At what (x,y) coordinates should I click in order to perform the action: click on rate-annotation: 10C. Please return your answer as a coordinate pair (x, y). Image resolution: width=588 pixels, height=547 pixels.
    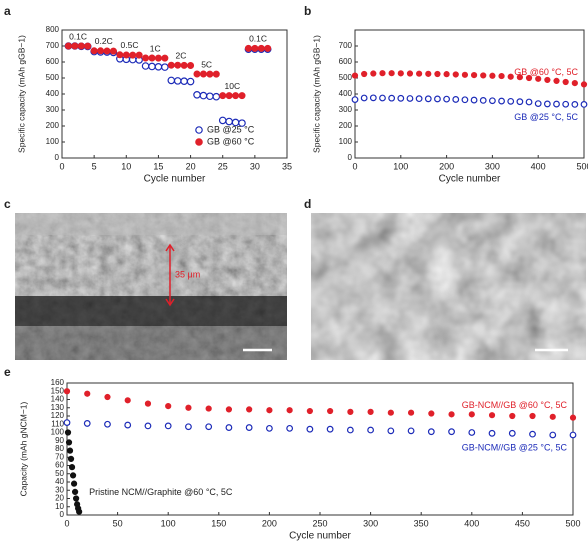
    Looking at the image, I should click on (233, 86).